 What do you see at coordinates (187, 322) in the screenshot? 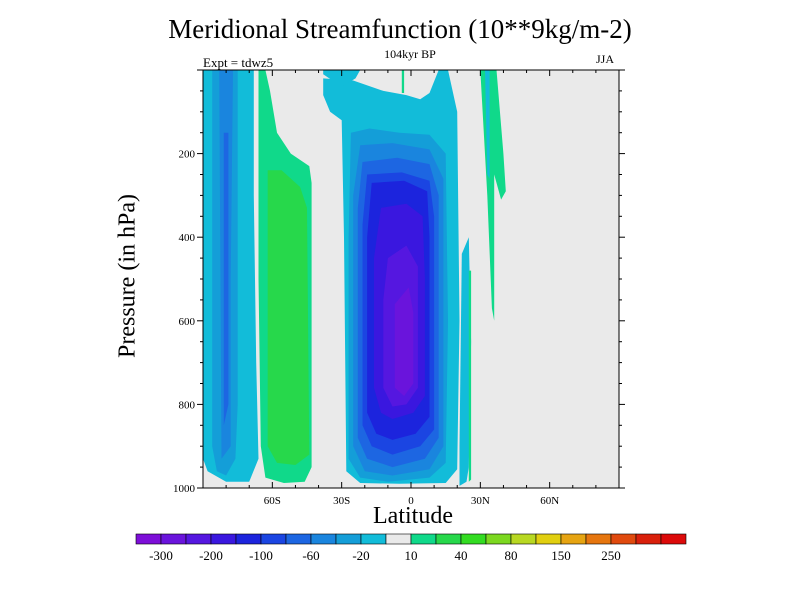
I see `y-tick-label: 600` at bounding box center [187, 322].